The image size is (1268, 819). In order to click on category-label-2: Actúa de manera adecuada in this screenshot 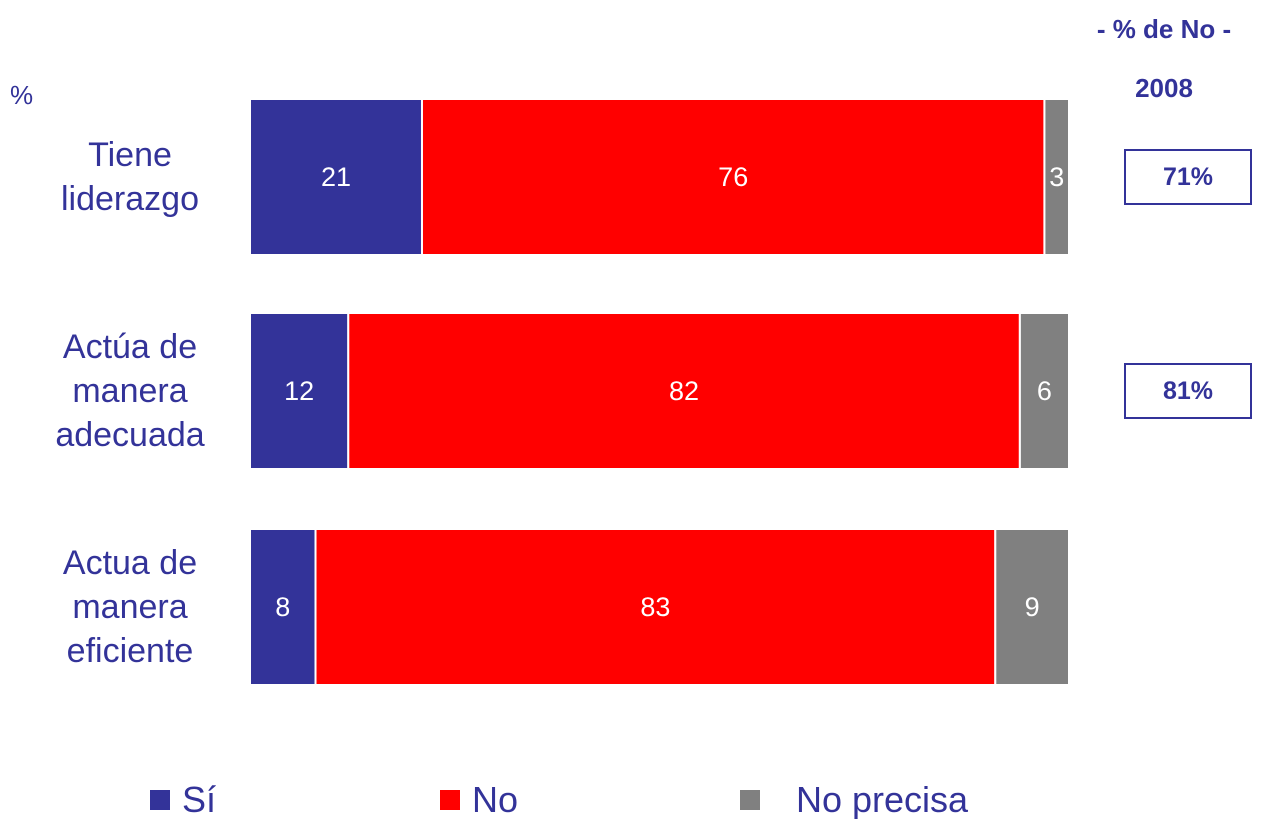, I will do `click(130, 391)`.